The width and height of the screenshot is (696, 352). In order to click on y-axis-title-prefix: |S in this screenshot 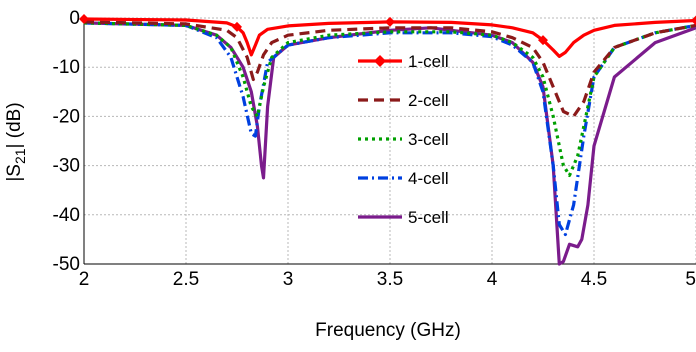, I will do `click(14, 173)`.